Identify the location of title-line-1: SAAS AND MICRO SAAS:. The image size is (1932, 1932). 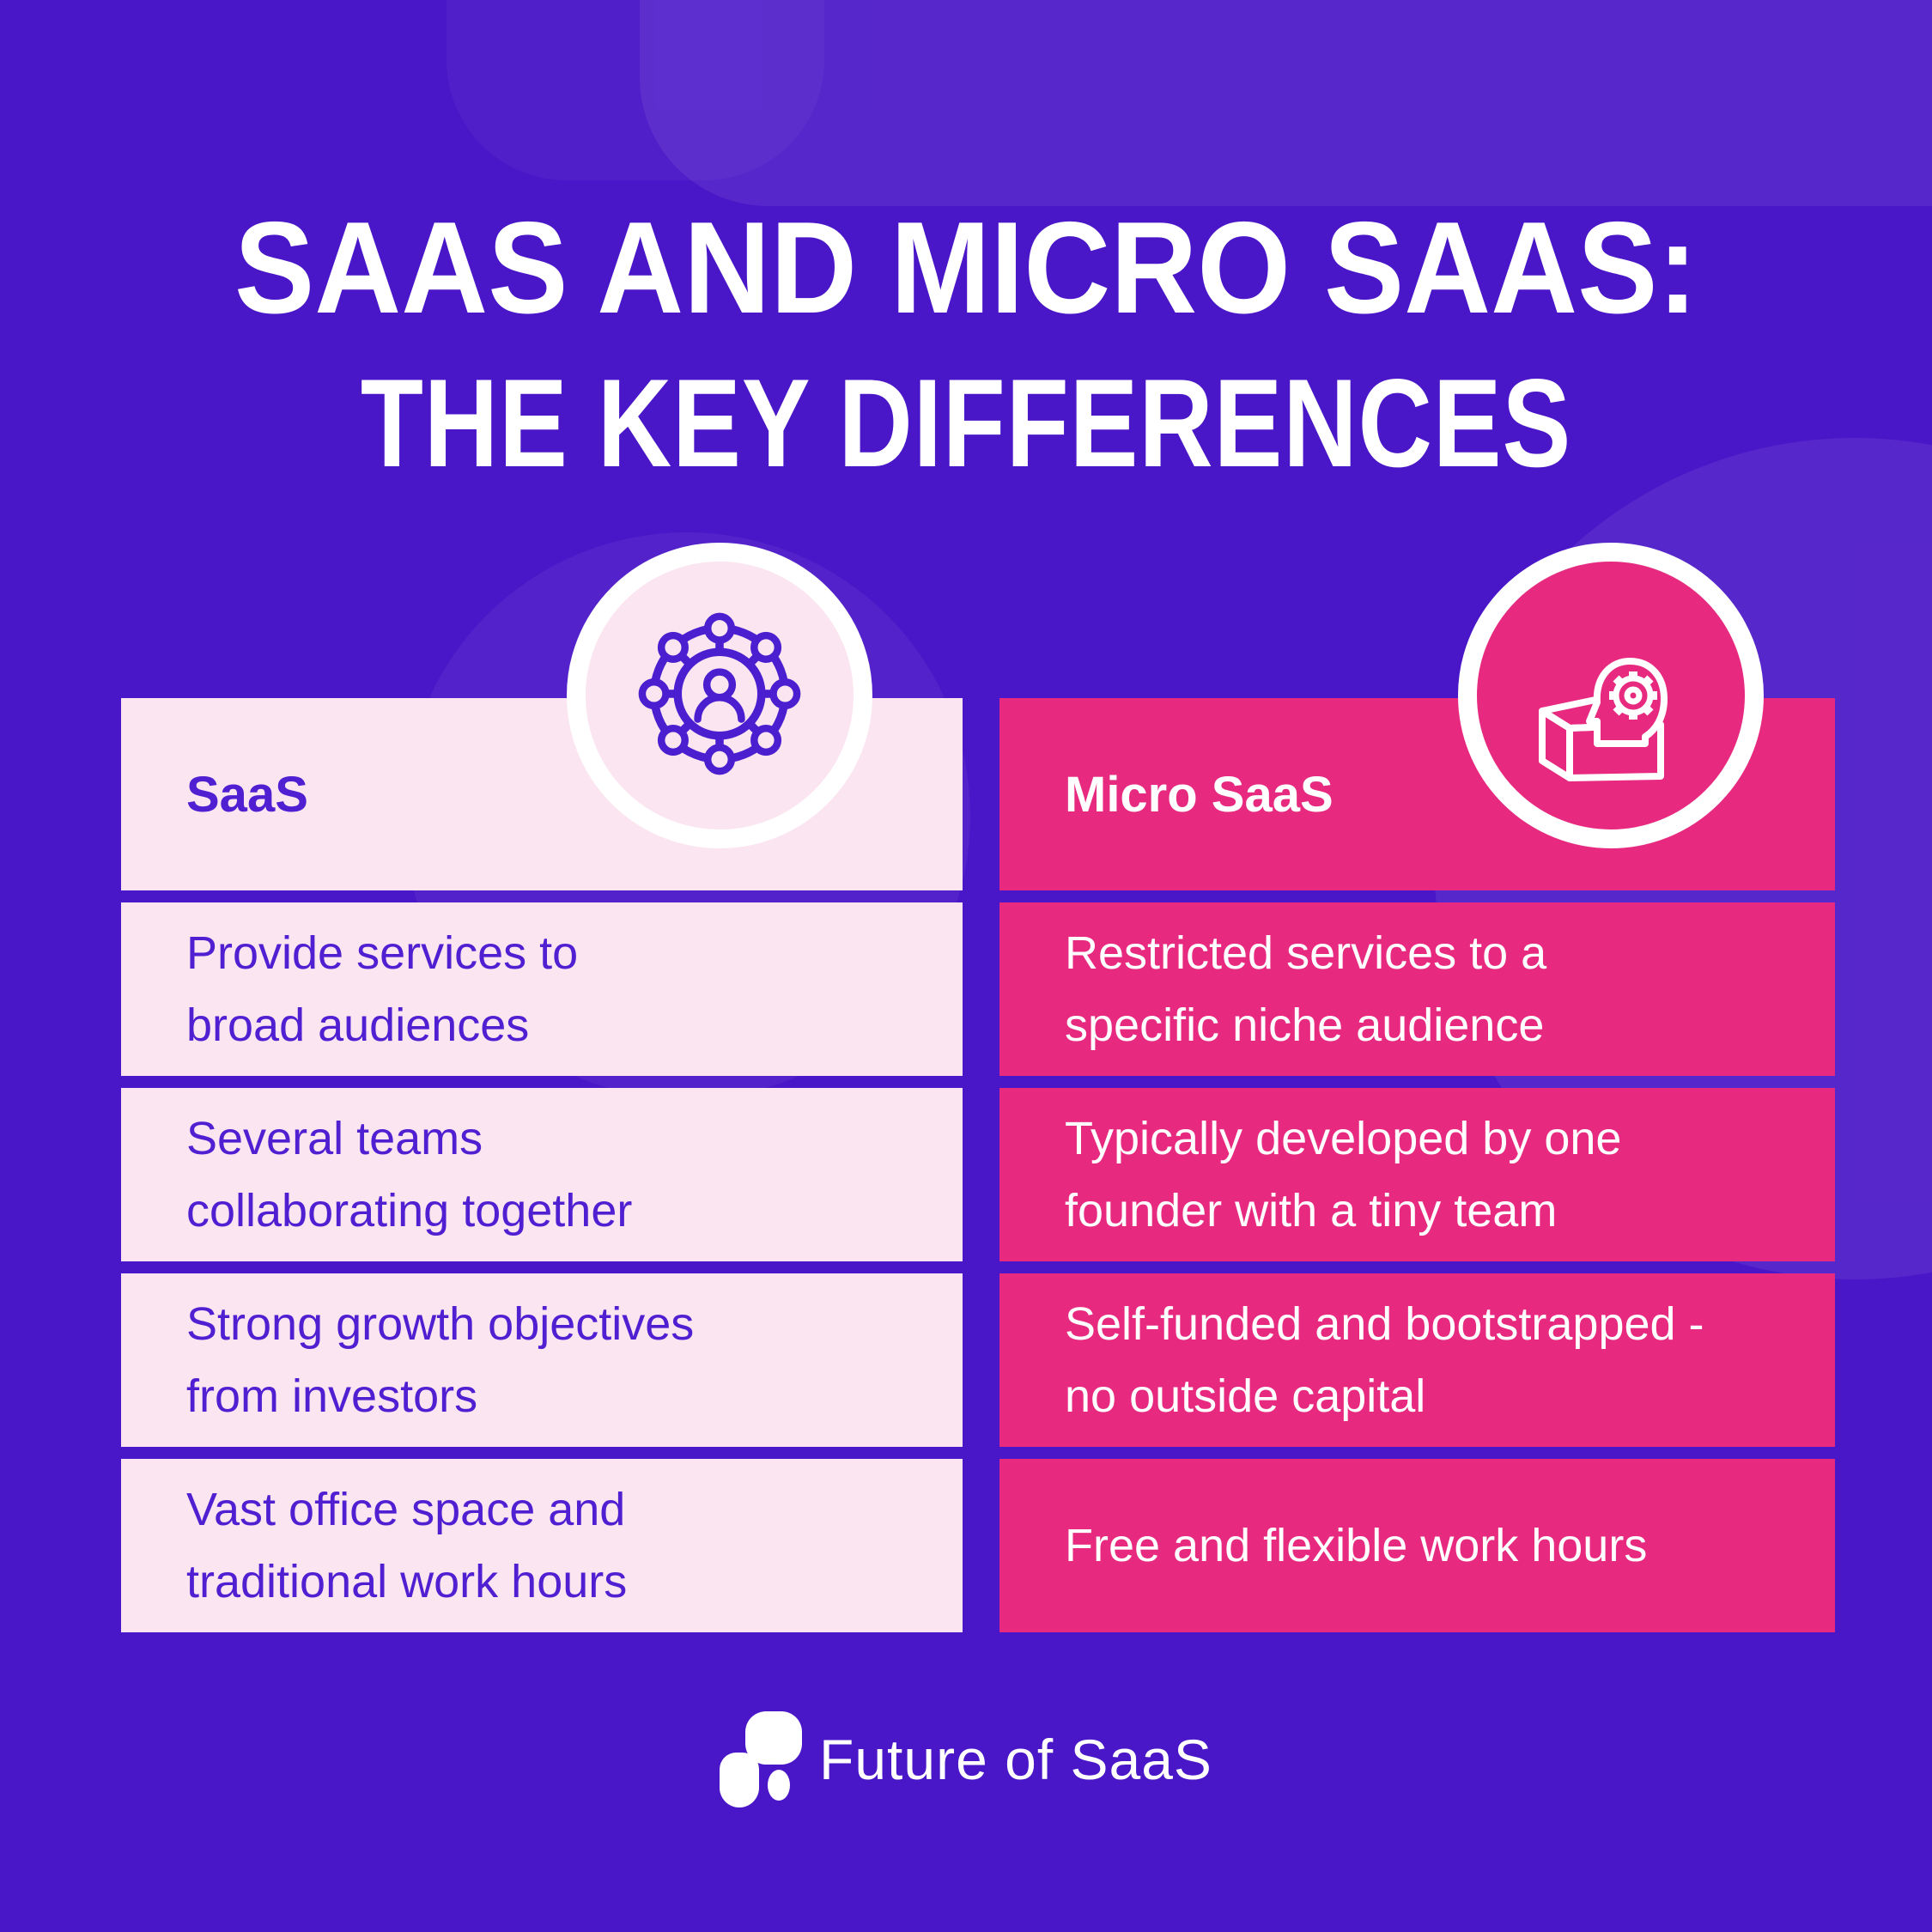
(966, 268).